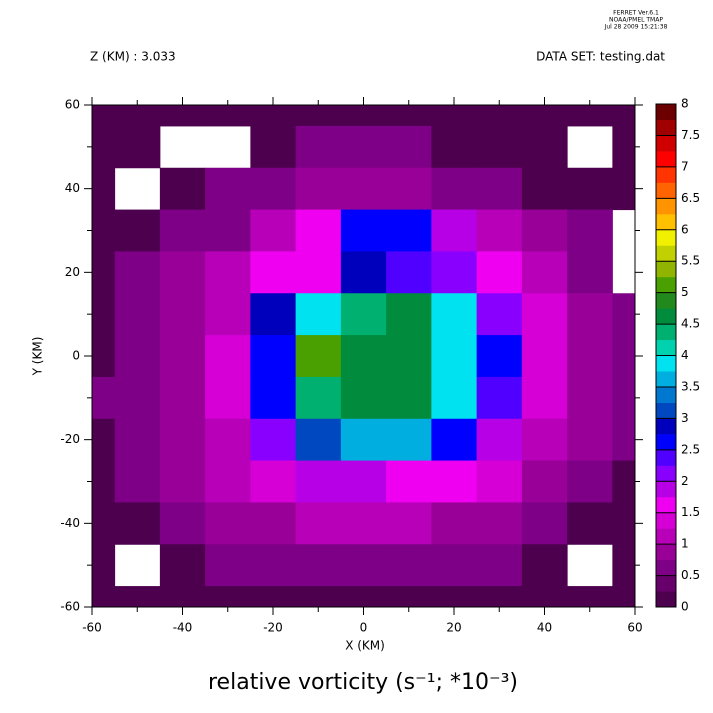 Image resolution: width=713 pixels, height=713 pixels. What do you see at coordinates (273, 628) in the screenshot?
I see `x-tick-label: -20` at bounding box center [273, 628].